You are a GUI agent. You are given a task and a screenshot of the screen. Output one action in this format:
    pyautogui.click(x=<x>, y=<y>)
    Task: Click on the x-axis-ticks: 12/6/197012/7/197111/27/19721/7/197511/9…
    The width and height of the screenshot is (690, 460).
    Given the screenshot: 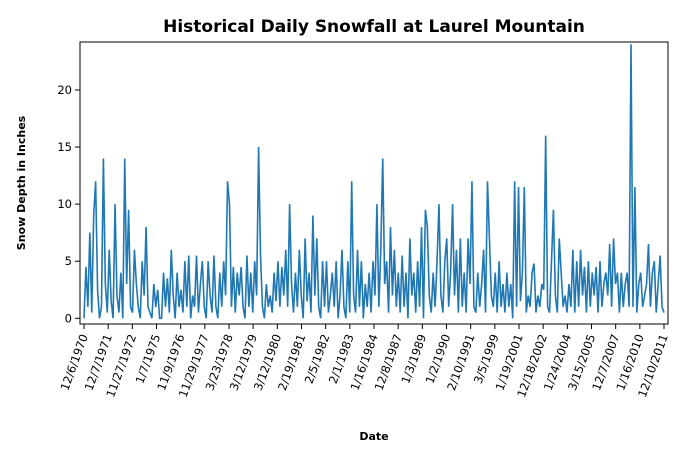 What is the action you would take?
    pyautogui.click(x=364, y=361)
    